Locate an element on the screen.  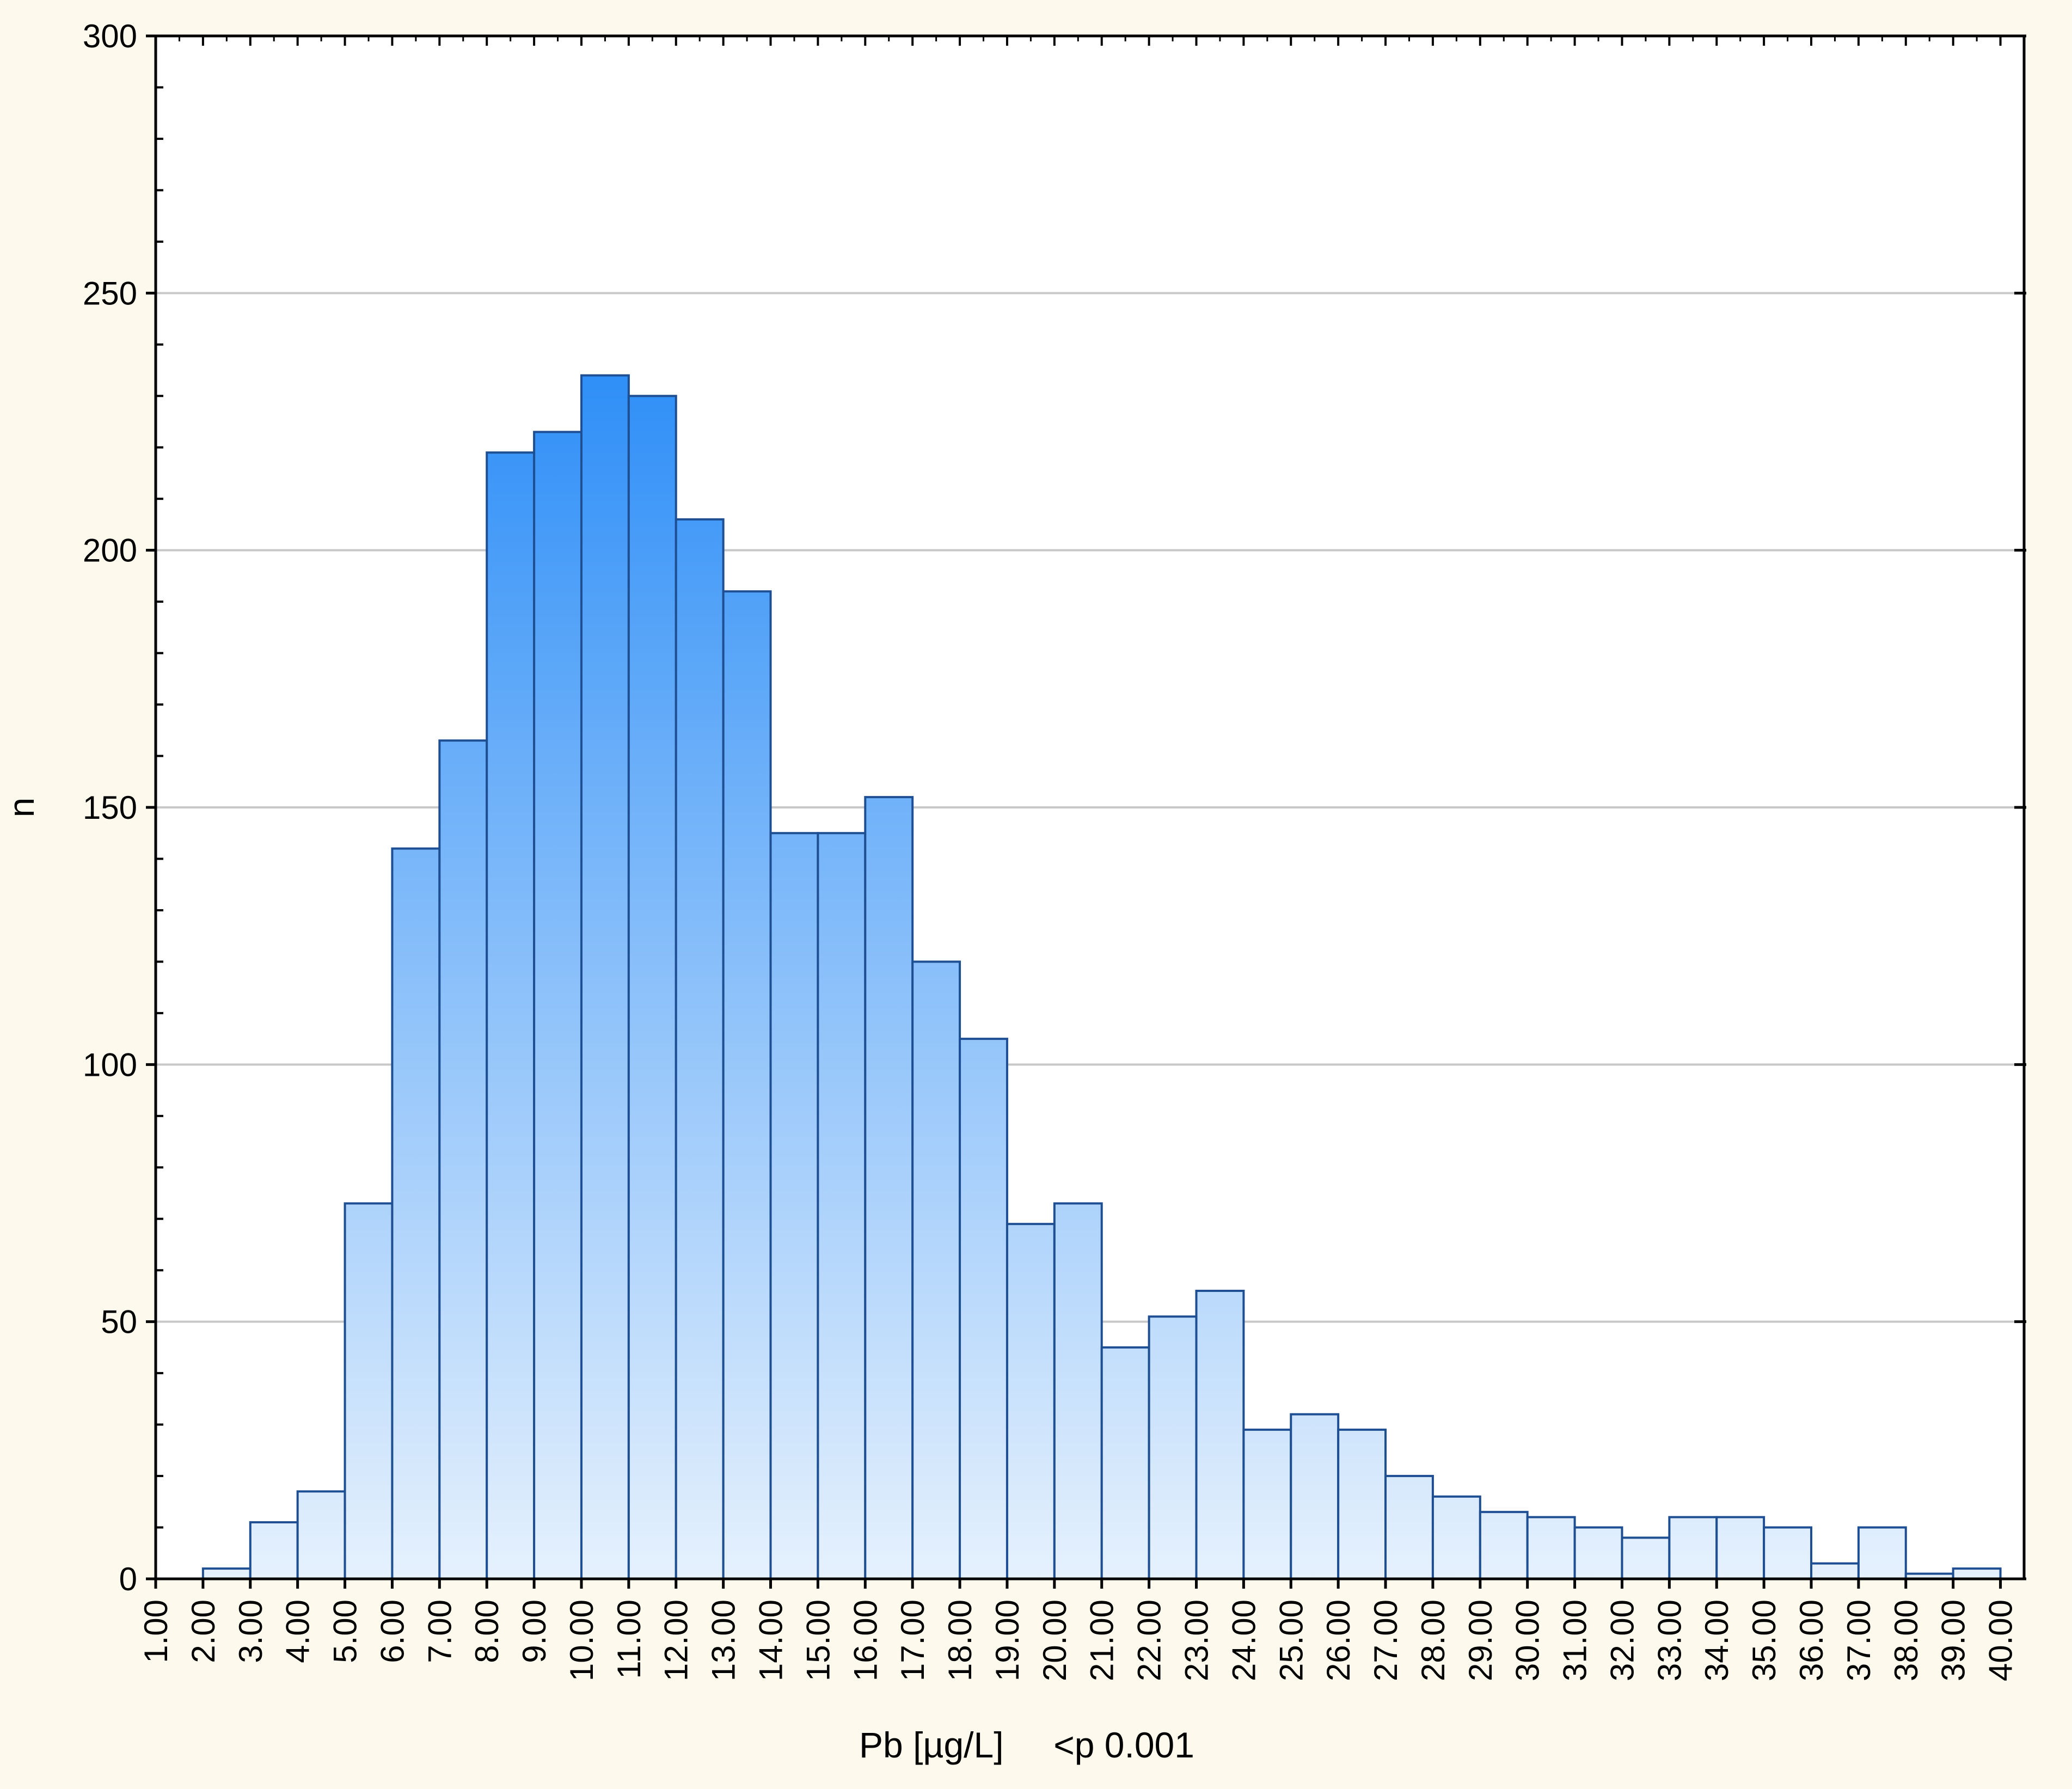
x-tick-label: 37.00 is located at coordinates (1859, 1641).